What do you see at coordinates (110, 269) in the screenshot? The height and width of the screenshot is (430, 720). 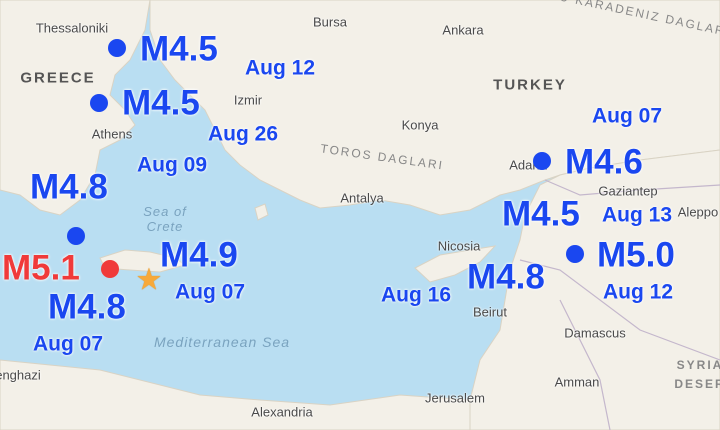 I see `quake-marker-red` at bounding box center [110, 269].